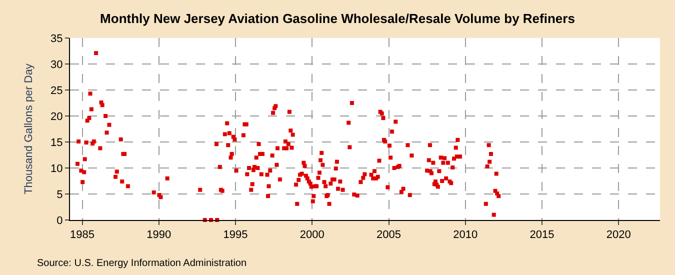  What do you see at coordinates (82, 235) in the screenshot?
I see `x-tick-label: 1985` at bounding box center [82, 235].